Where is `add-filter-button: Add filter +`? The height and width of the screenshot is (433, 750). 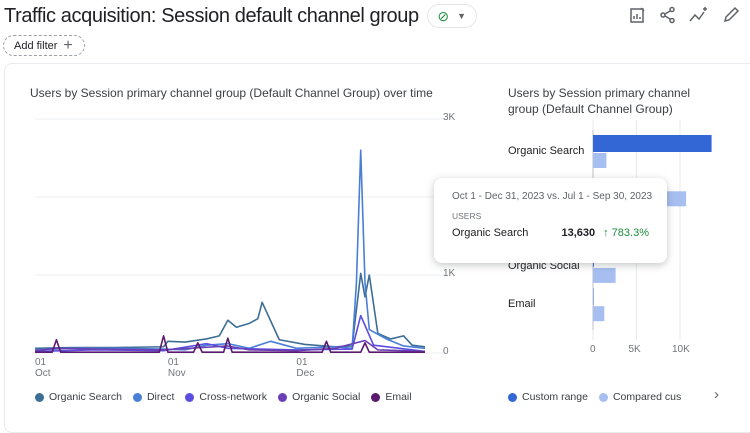
add-filter-button: Add filter + is located at coordinates (44, 45).